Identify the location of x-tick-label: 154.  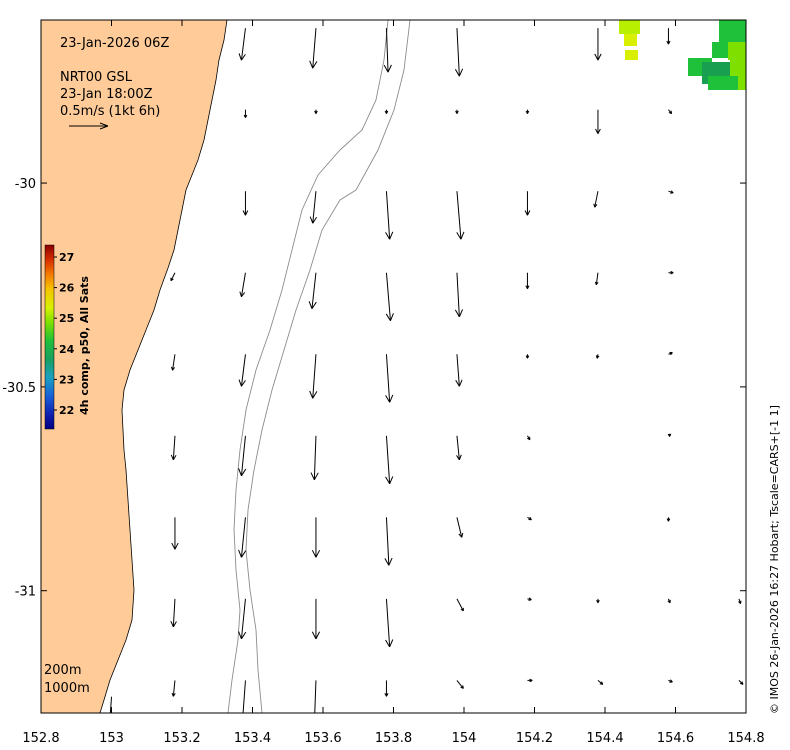
(464, 738).